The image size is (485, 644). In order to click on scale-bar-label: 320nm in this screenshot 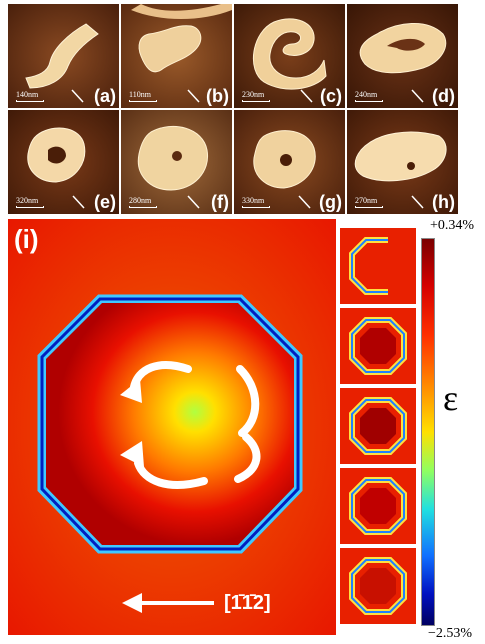, I will do `click(27, 200)`.